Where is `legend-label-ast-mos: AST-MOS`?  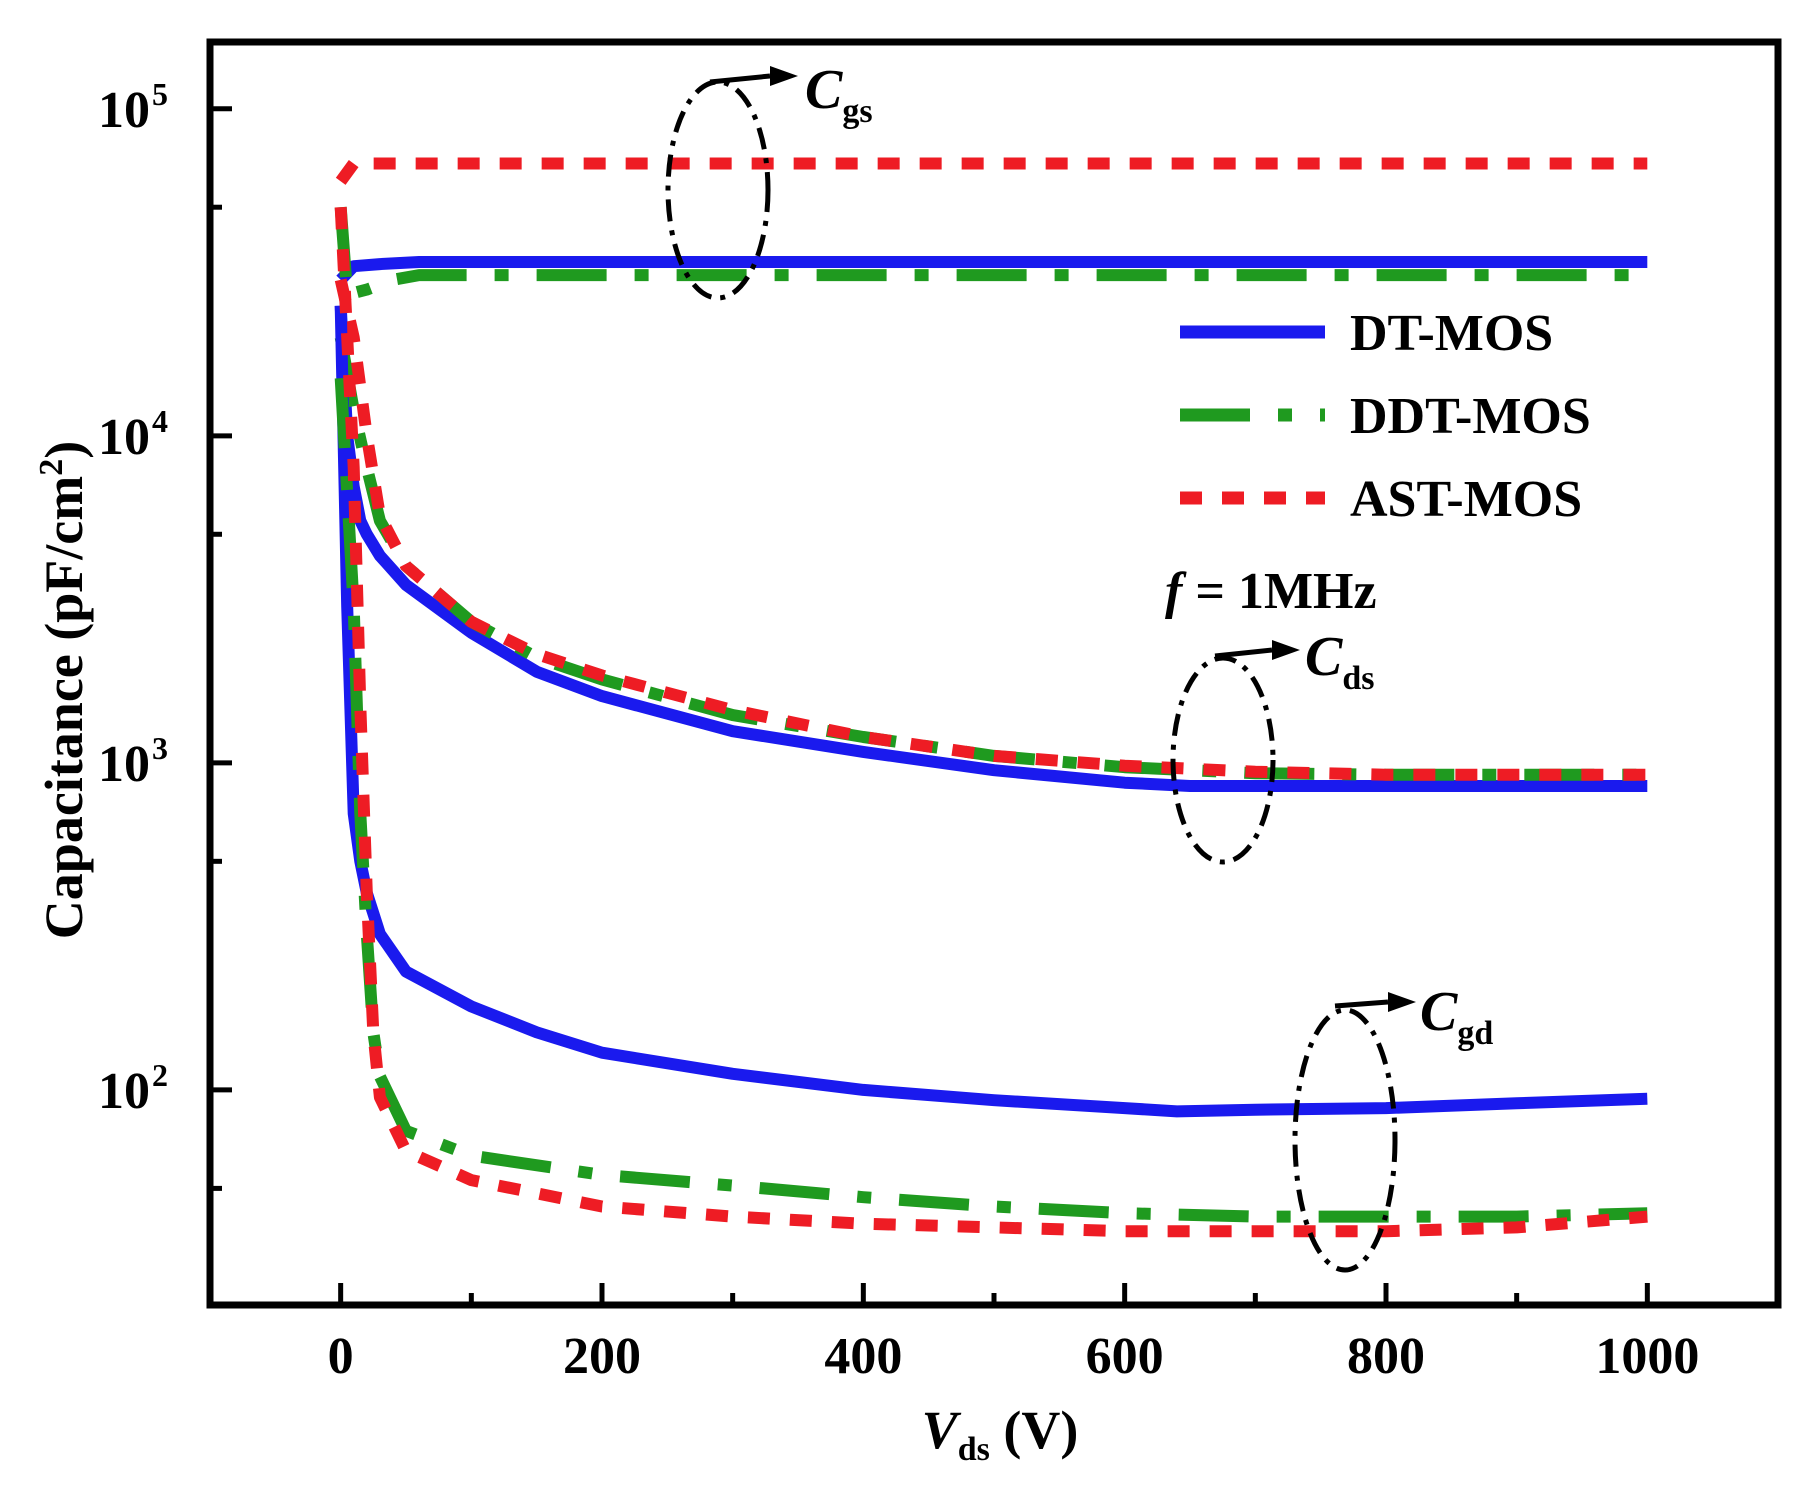
legend-label-ast-mos: AST-MOS is located at coordinates (1466, 499).